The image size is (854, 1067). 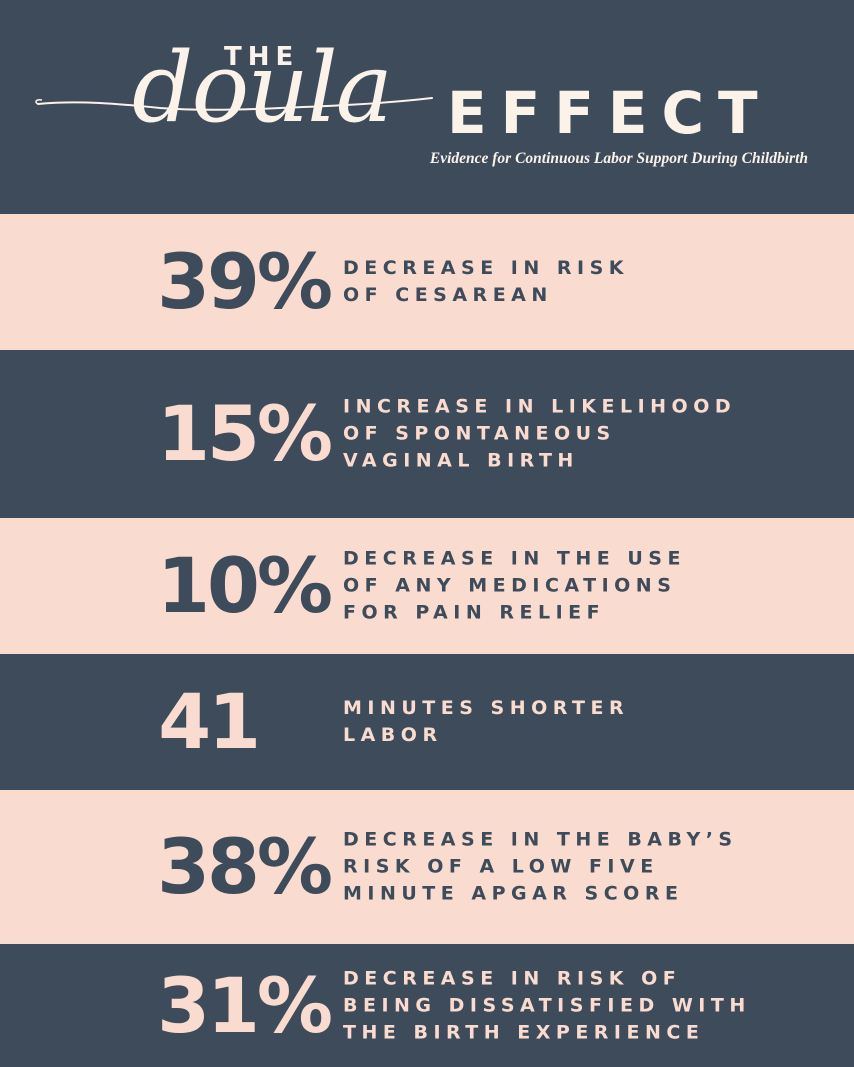 I want to click on stat-description: MINUTES SHORTER LABOR, so click(x=486, y=722).